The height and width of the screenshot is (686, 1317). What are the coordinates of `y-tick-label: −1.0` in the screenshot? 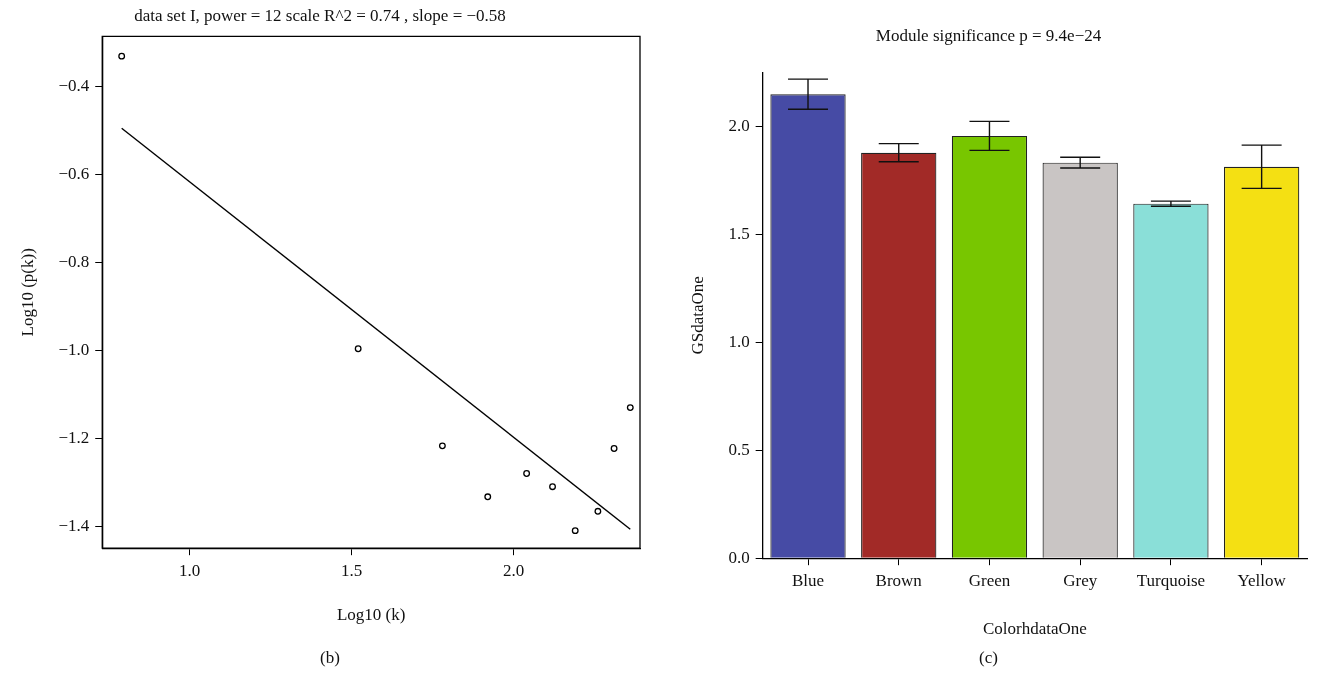 It's located at (74, 349).